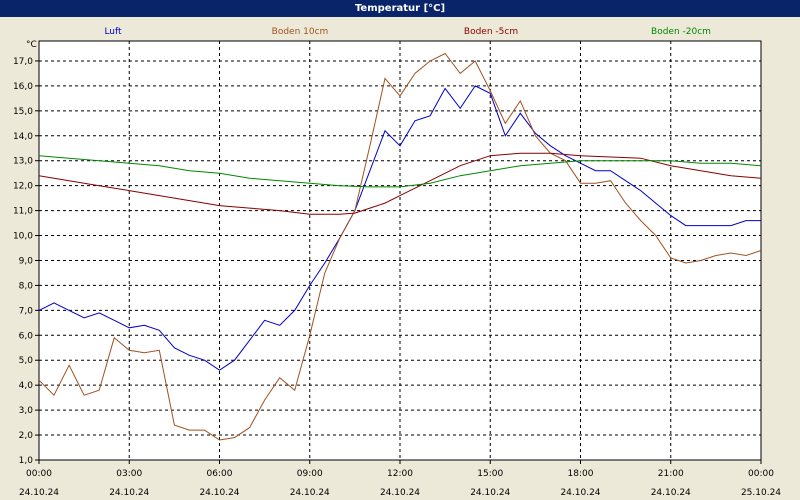 This screenshot has width=800, height=500. I want to click on y-tick-label: 9,0, so click(26, 261).